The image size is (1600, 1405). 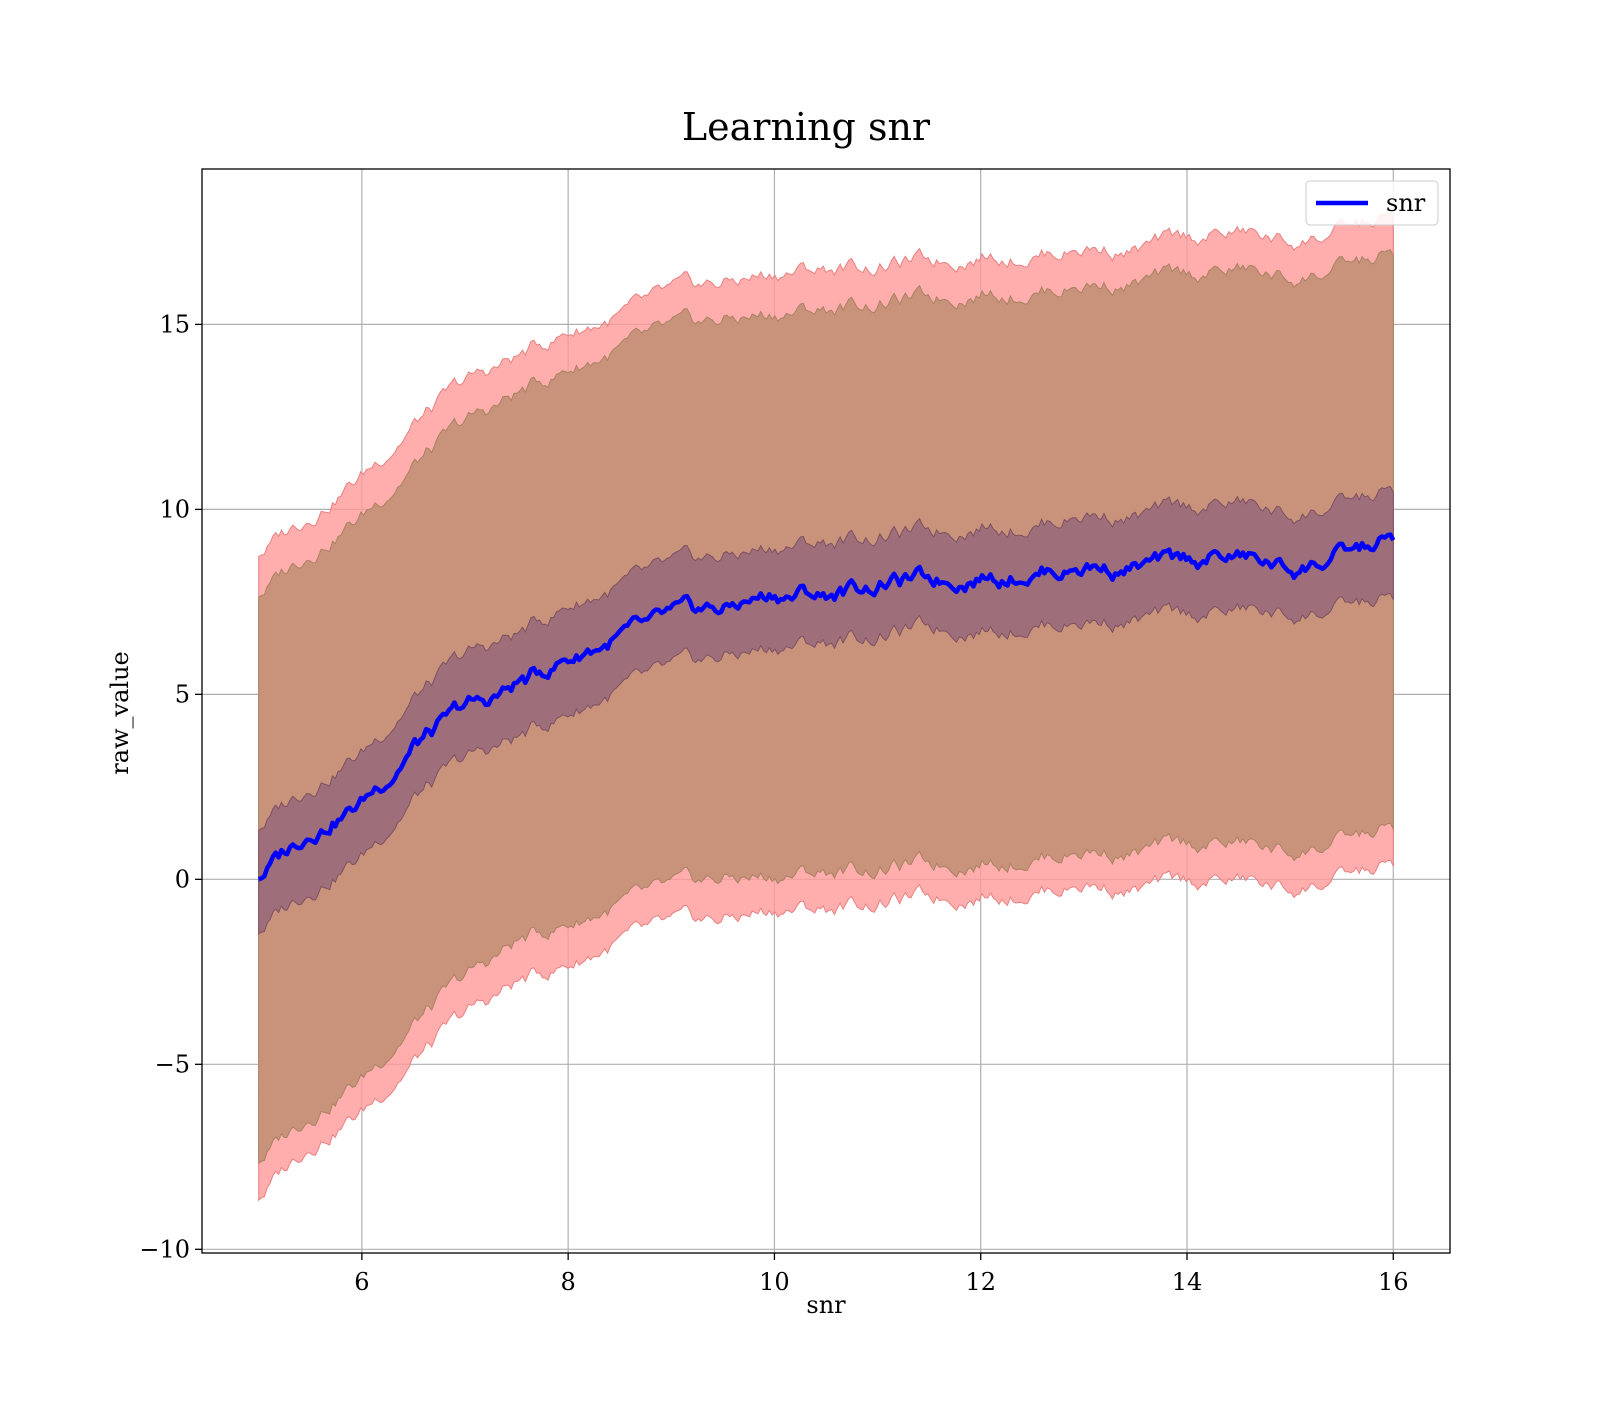 I want to click on x-tick-label-5: 16, so click(x=1393, y=1282).